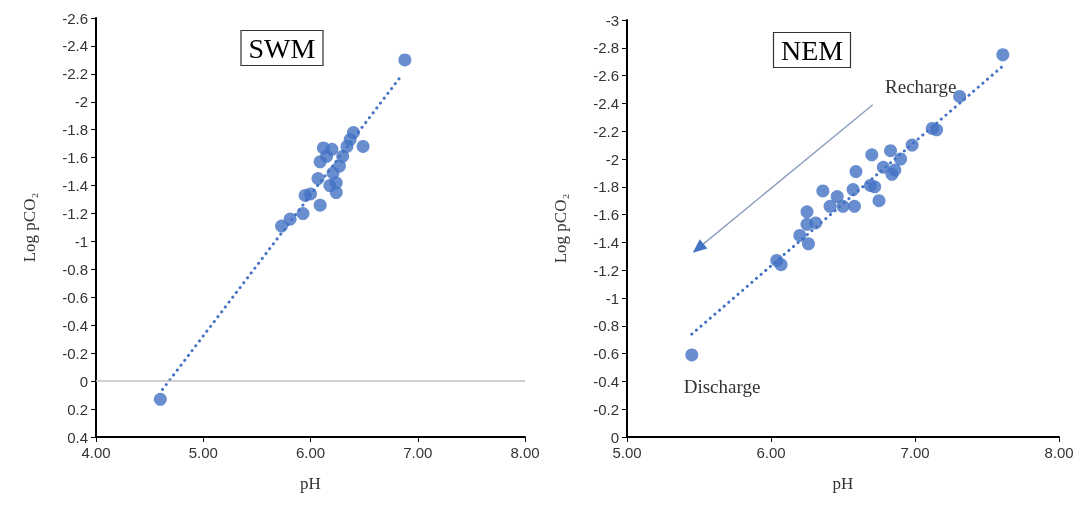 The image size is (1086, 509). I want to click on text: SWM, so click(282, 48).